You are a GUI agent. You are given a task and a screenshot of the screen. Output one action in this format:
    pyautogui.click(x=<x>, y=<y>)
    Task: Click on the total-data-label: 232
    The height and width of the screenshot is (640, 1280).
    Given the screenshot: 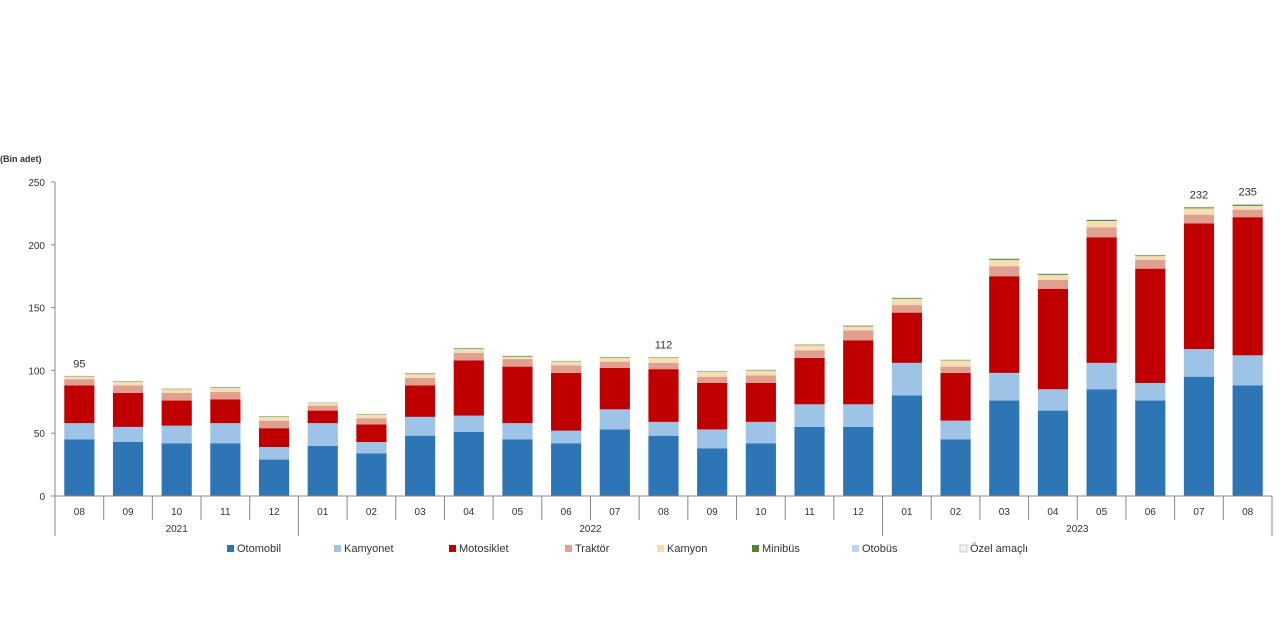 What is the action you would take?
    pyautogui.click(x=1199, y=195)
    